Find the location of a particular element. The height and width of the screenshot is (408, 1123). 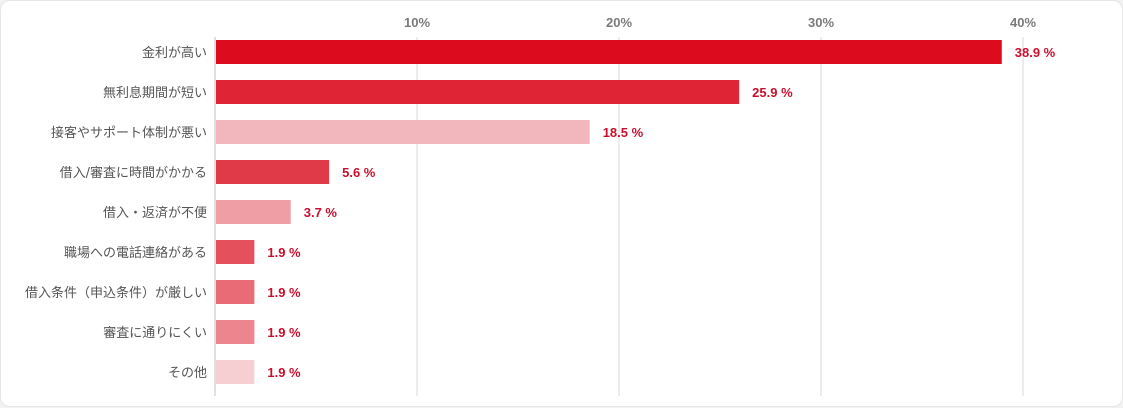

value-label: 3.7 % is located at coordinates (321, 212).